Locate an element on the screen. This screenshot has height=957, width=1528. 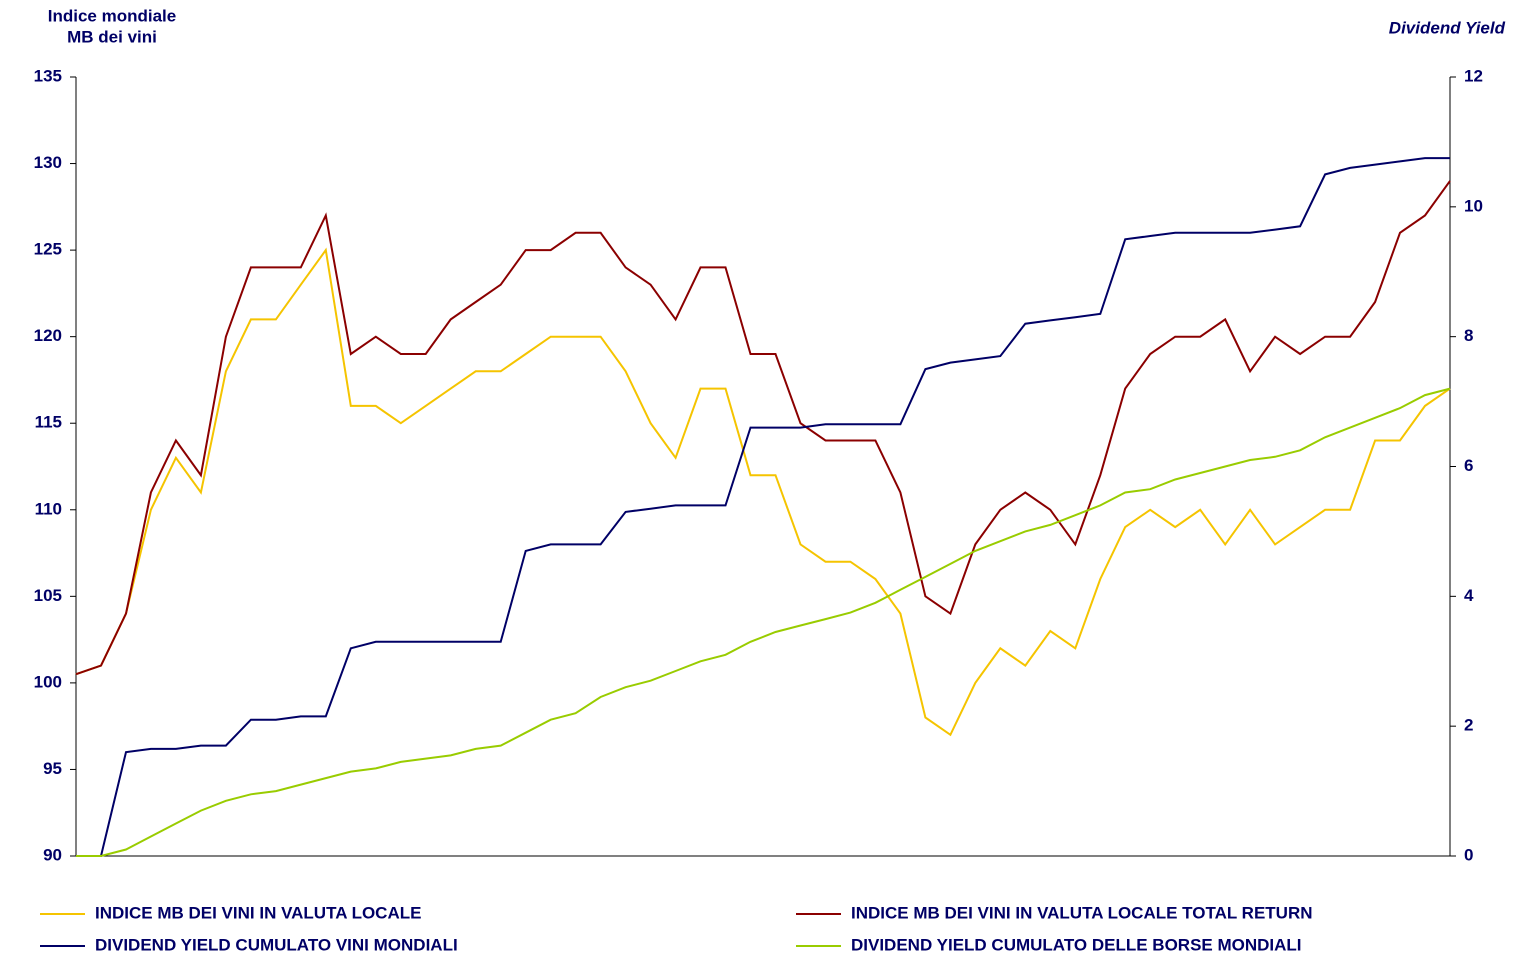
y2-tick-label: 8 is located at coordinates (1468, 335).